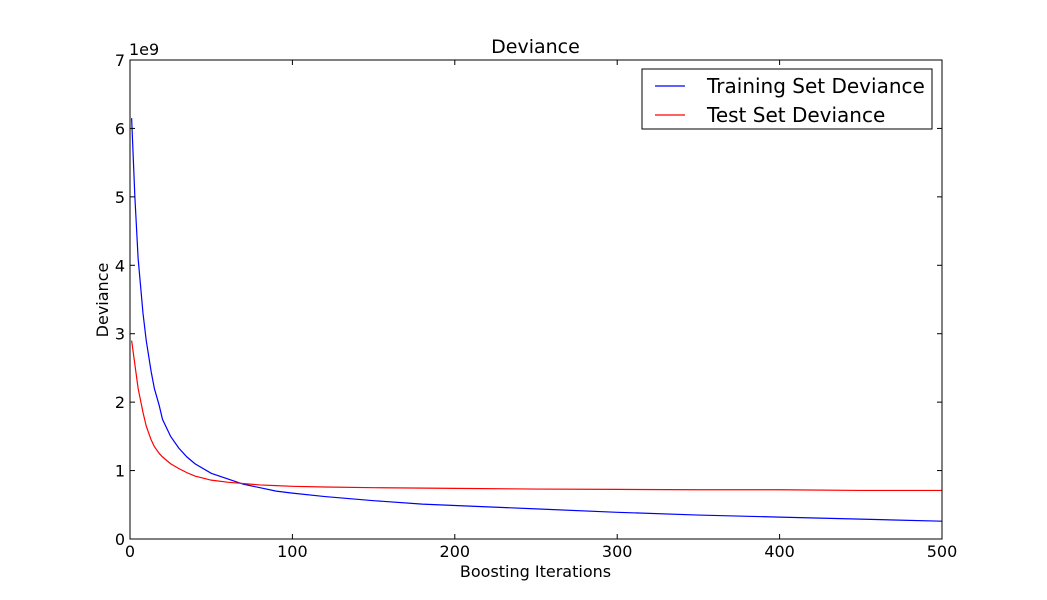 The image size is (1047, 600). What do you see at coordinates (779, 551) in the screenshot?
I see `x-tick-label: 400` at bounding box center [779, 551].